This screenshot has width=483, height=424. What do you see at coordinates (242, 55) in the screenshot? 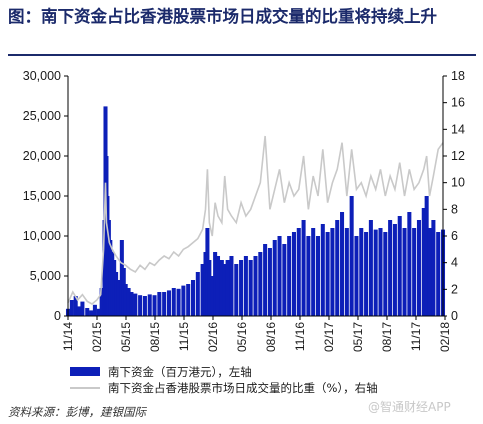
I see `title-divider` at bounding box center [242, 55].